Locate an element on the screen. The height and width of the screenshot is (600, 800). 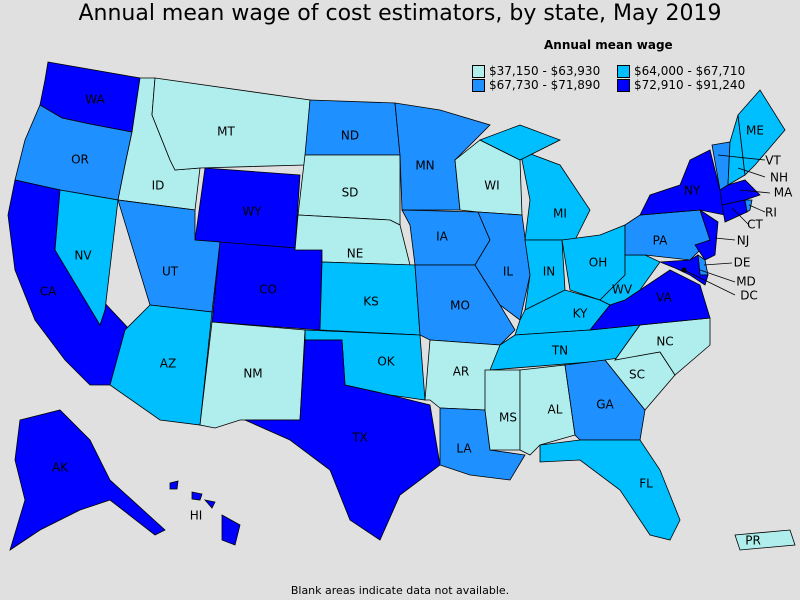
state-label-in: IN is located at coordinates (549, 272).